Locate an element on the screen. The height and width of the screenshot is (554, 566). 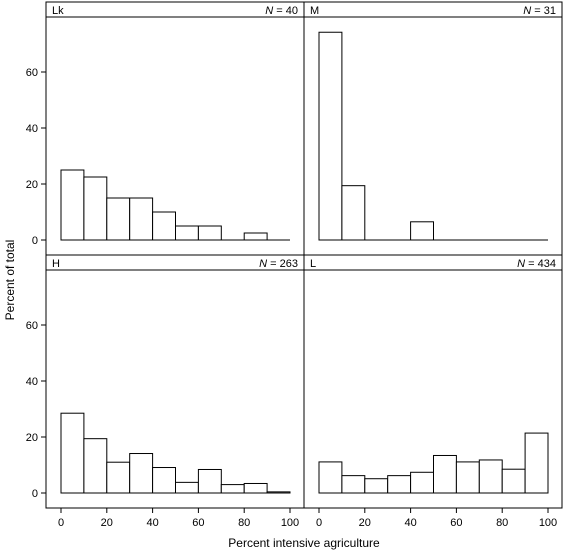
x-axis-label: Percent intensive agriculture is located at coordinates (304, 543).